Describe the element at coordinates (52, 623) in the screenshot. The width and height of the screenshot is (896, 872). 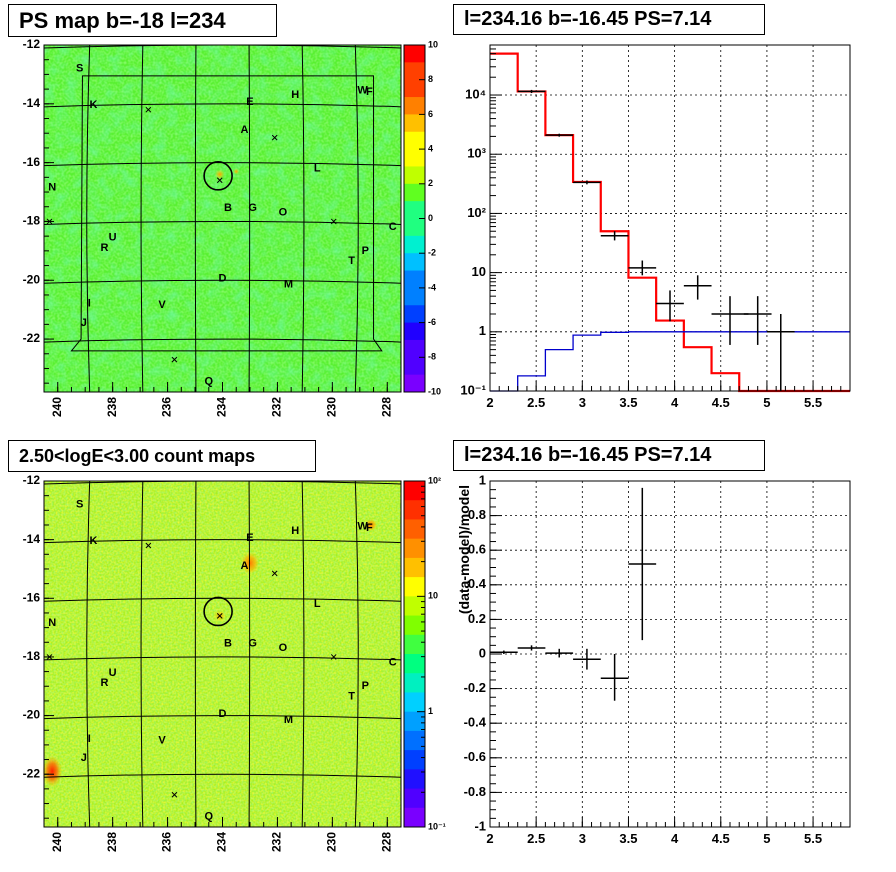
I see `bot-source-label: N` at that location.